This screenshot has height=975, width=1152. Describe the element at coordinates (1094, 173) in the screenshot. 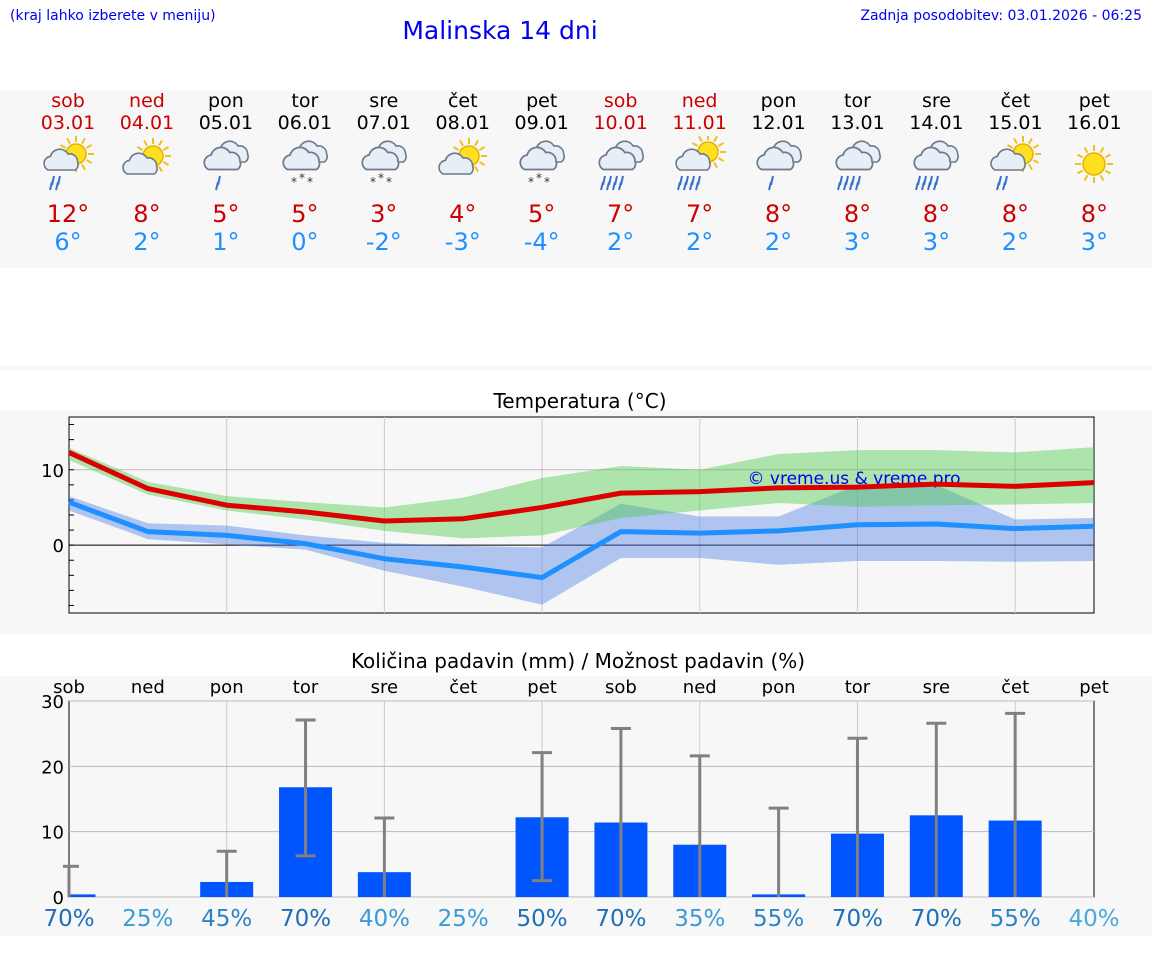

I see `day-card: pet 16.01 8° 3°` at that location.